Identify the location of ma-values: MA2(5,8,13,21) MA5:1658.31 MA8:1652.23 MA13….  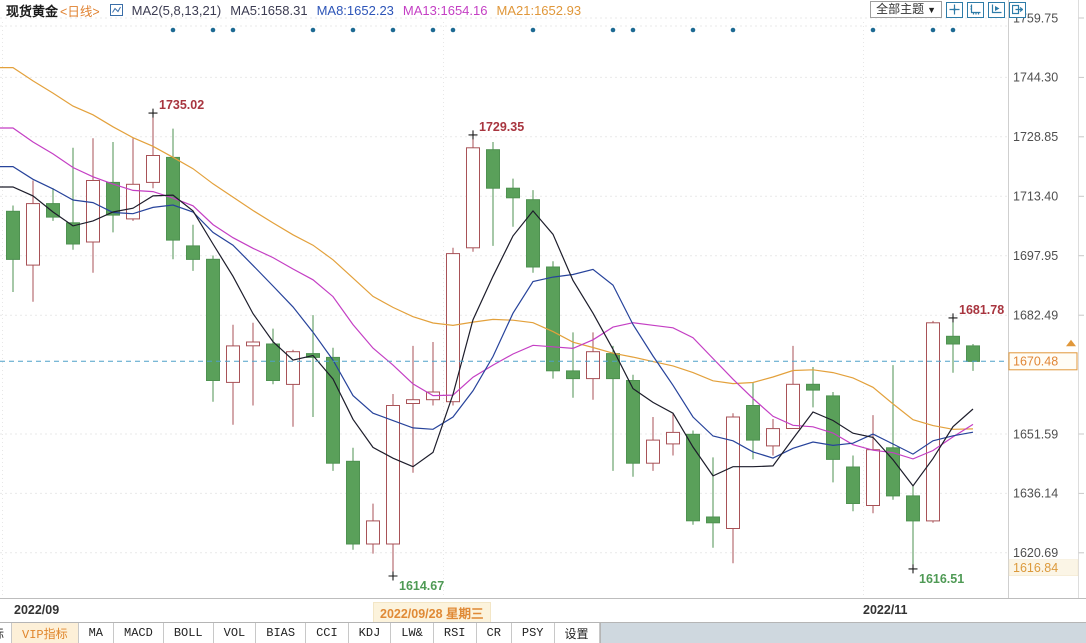
(352, 10).